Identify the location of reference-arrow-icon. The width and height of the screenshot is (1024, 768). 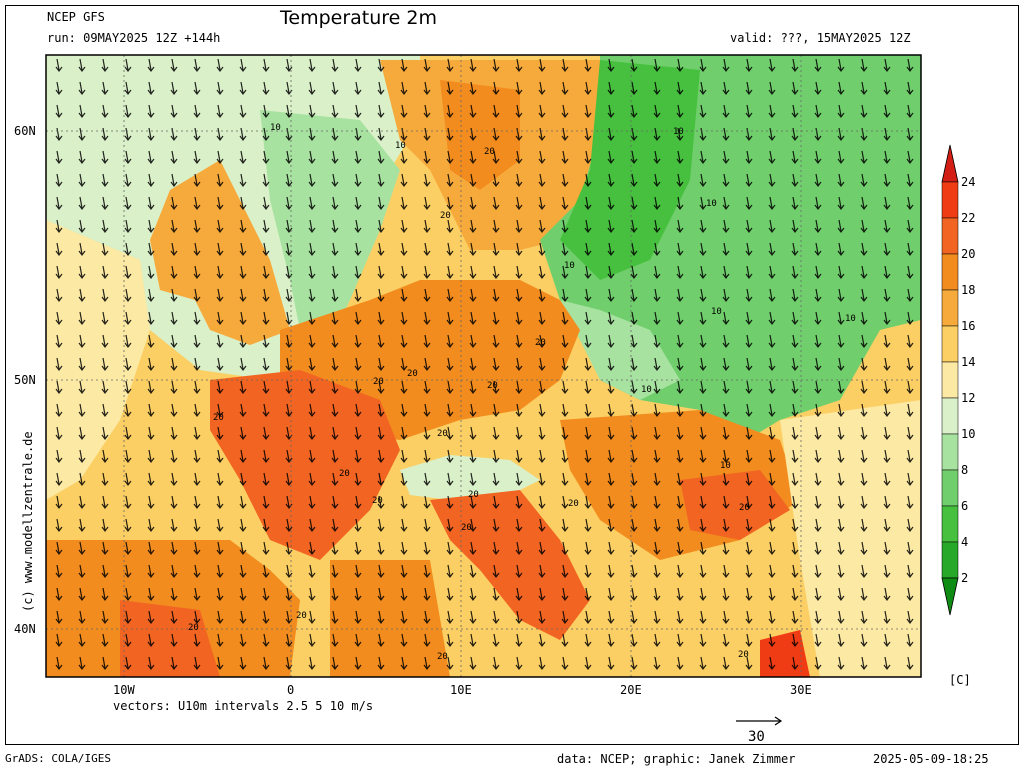
(759, 721).